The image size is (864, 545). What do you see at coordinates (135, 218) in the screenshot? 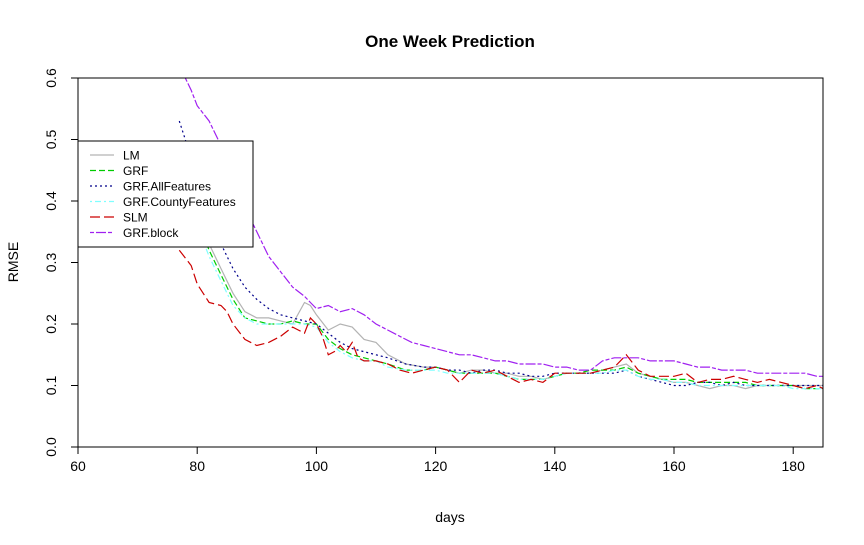
I see `legend-label-slm: SLM` at bounding box center [135, 218].